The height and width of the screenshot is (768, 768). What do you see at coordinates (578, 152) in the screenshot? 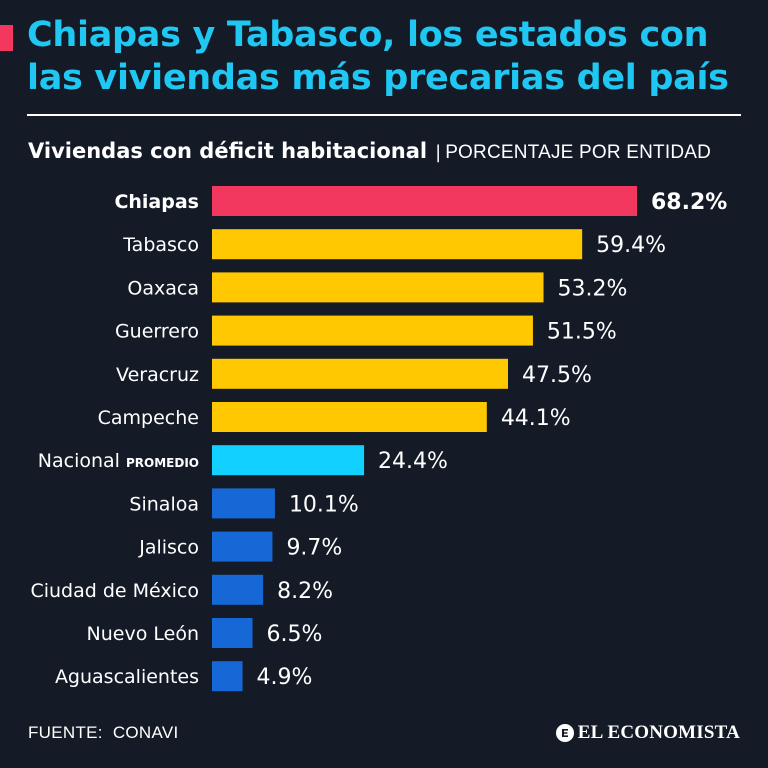
I see `chart-units: PORCENTAJE POR ENTIDAD` at bounding box center [578, 152].